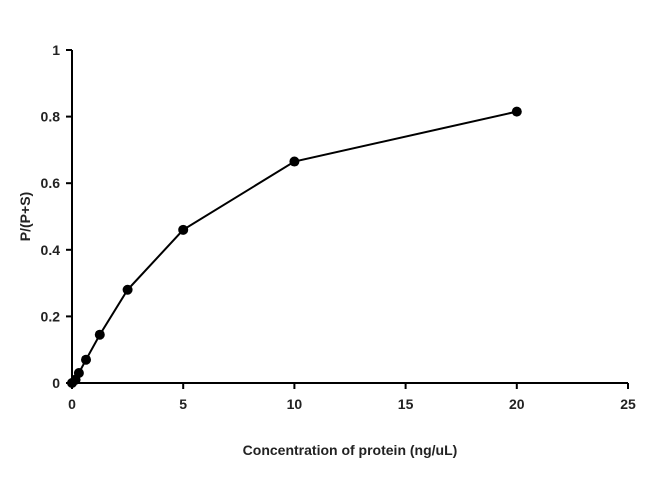 This screenshot has width=650, height=487. What do you see at coordinates (51, 250) in the screenshot?
I see `y-tick-label: 0.4` at bounding box center [51, 250].